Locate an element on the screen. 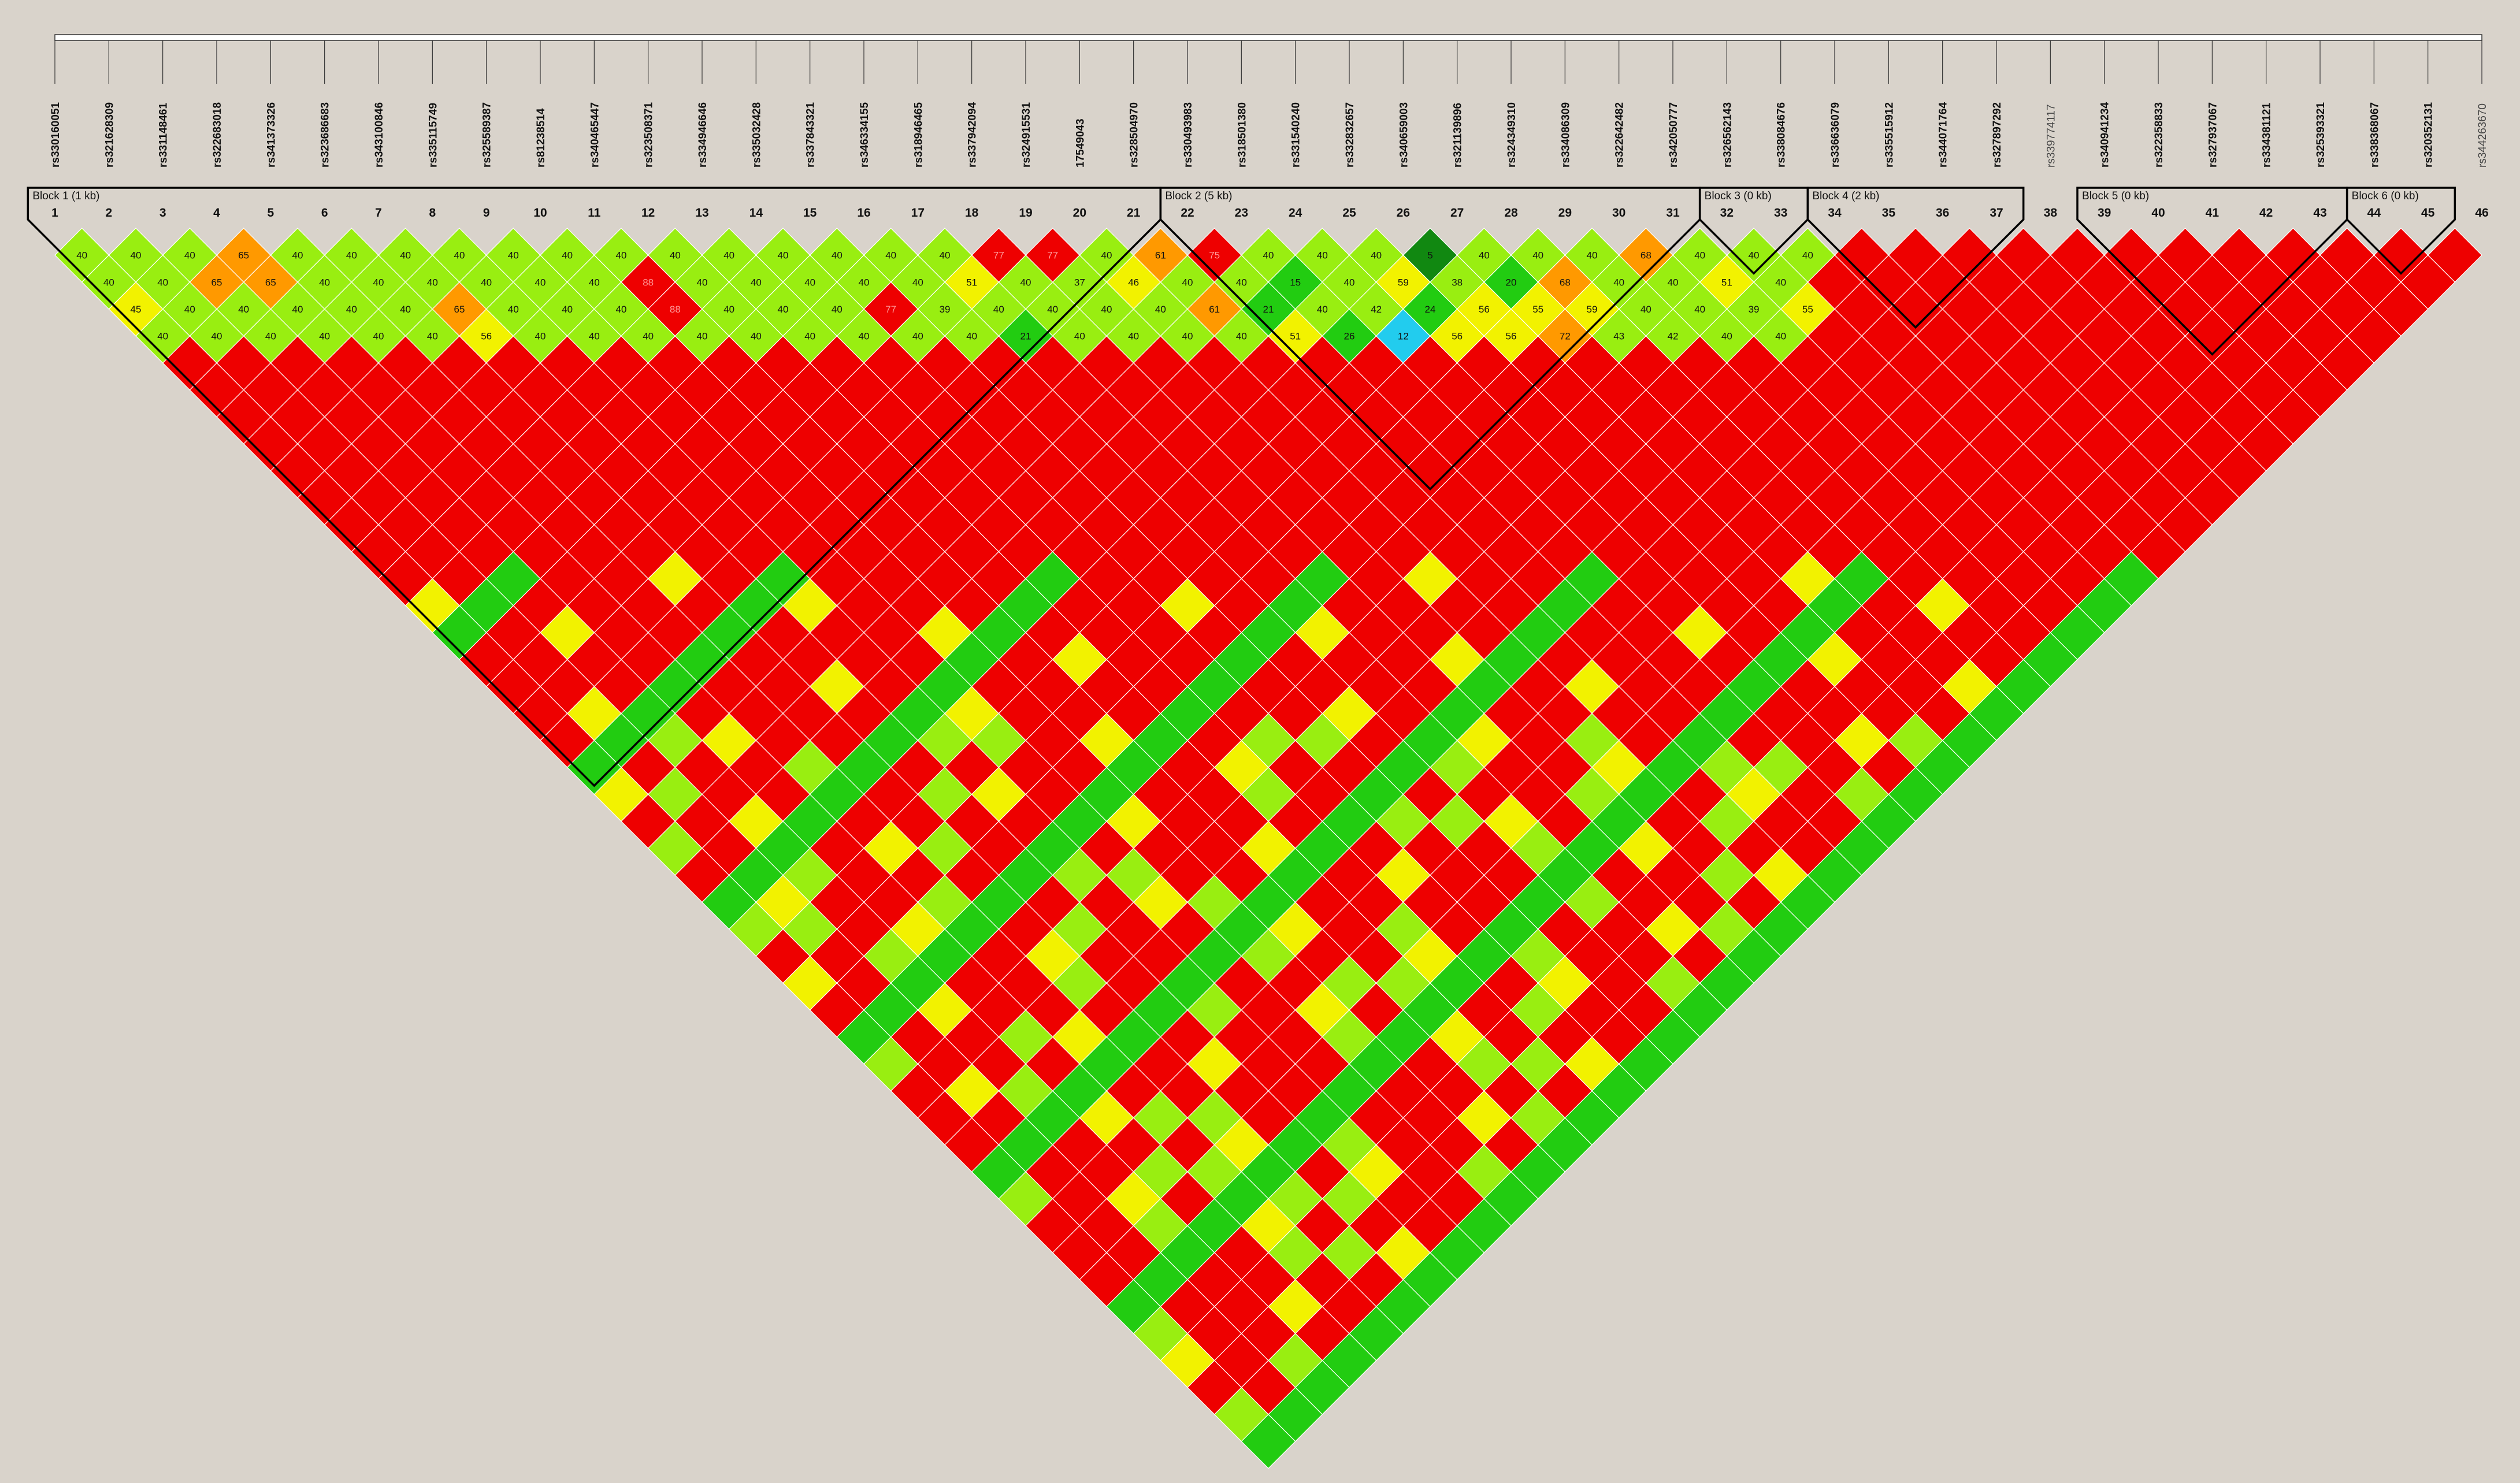  snp-index-label: 23 is located at coordinates (1242, 213).